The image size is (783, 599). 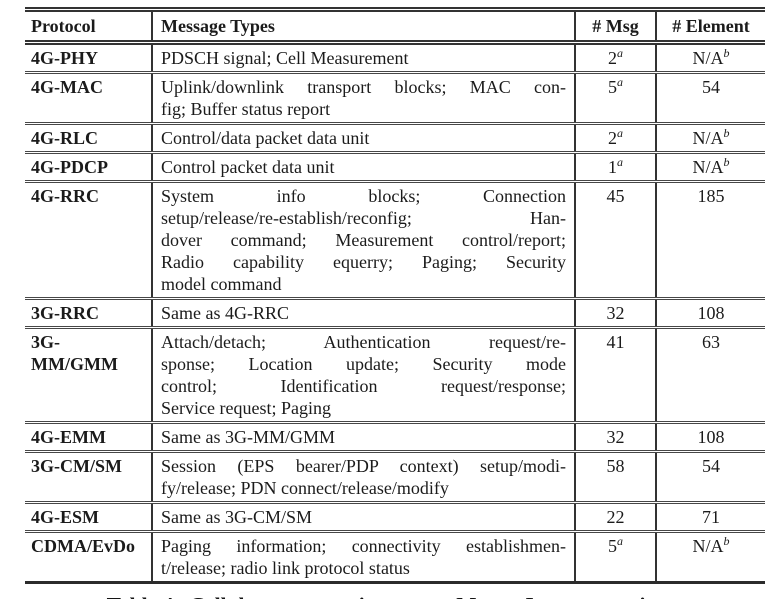 I want to click on message-line: Service request; Paging, so click(x=246, y=408).